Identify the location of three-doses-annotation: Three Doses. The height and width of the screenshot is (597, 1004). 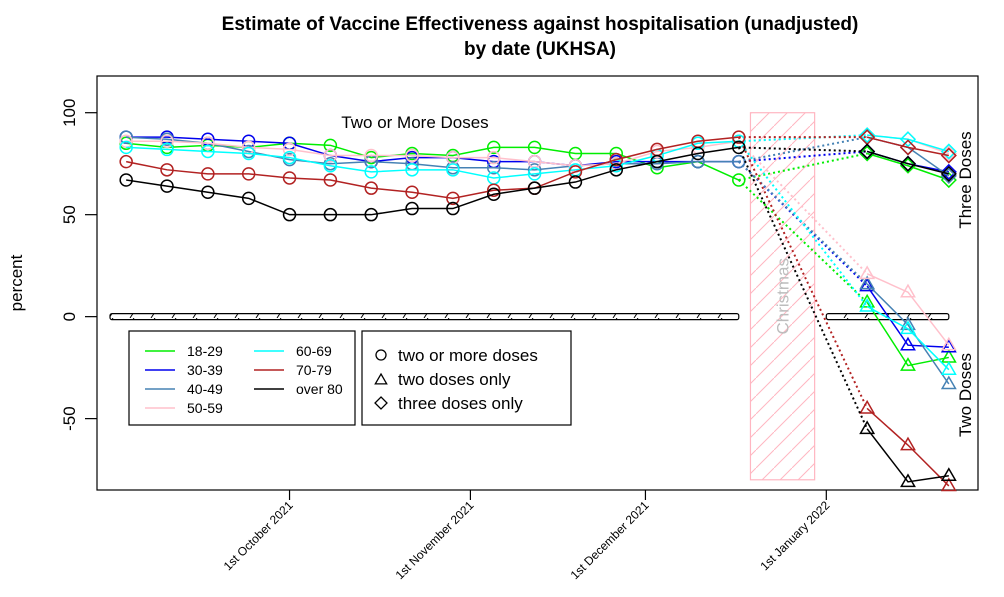
(965, 179).